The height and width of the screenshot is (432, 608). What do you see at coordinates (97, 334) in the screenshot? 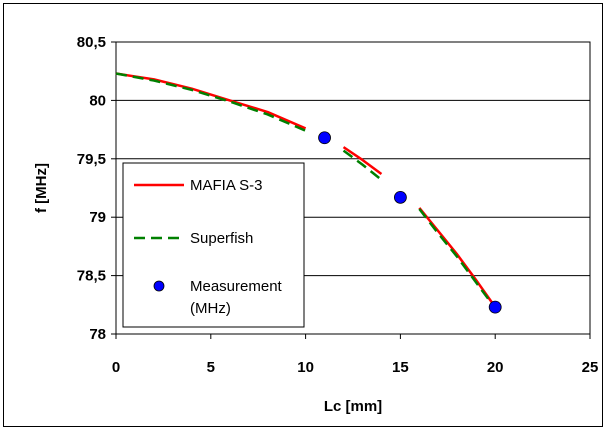
I see `y-tick-label: 78` at bounding box center [97, 334].